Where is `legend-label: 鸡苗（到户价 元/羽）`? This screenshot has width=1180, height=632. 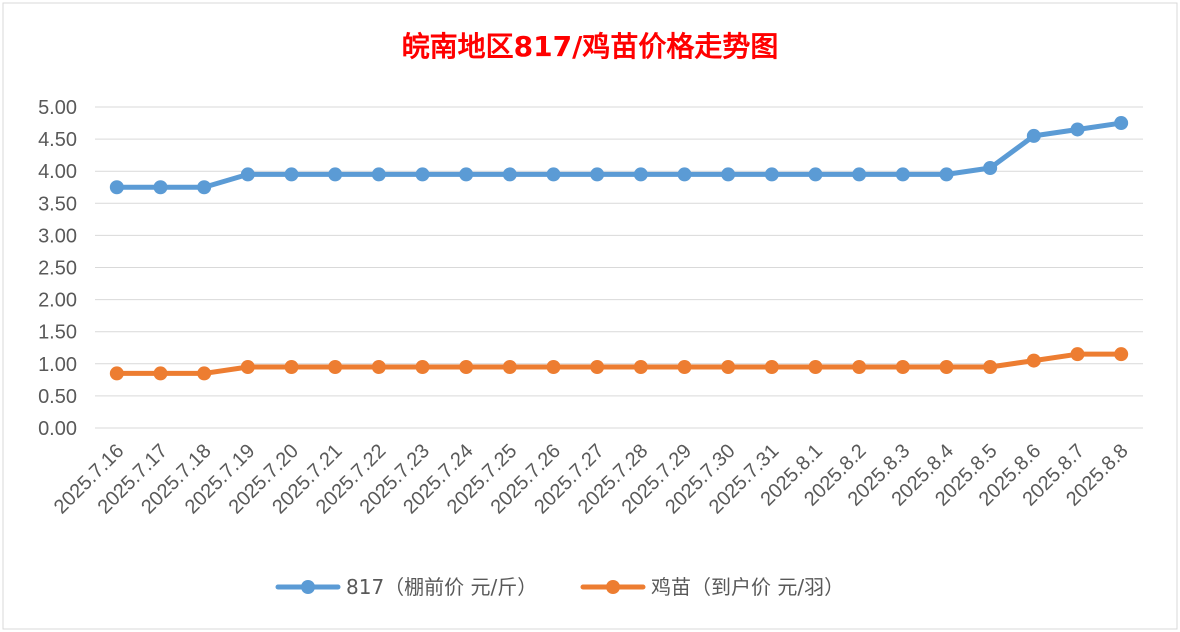
legend-label: 鸡苗（到户价 元/羽） is located at coordinates (747, 587).